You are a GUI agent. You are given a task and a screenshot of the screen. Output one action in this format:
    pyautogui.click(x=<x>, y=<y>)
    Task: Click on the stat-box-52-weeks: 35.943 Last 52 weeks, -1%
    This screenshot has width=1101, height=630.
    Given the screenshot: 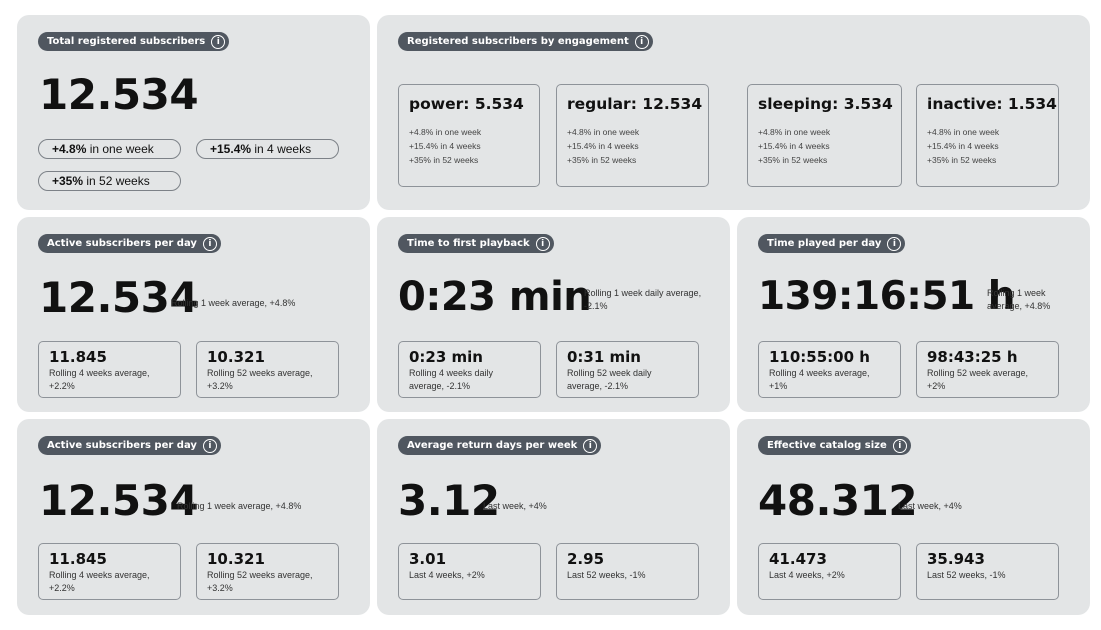 What is the action you would take?
    pyautogui.click(x=987, y=571)
    